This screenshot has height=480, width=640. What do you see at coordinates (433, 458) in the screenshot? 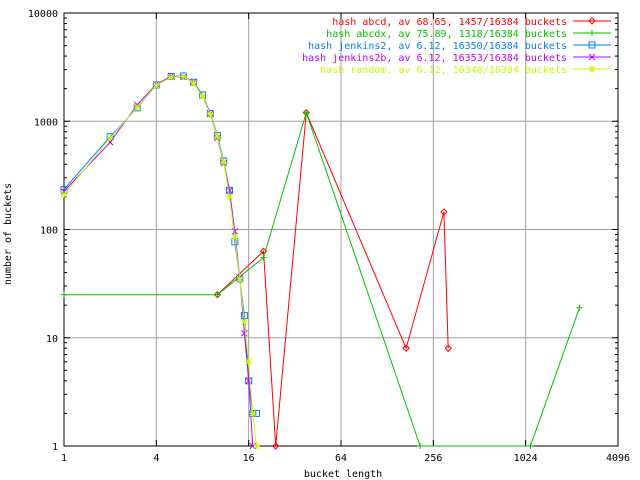
I see `x-tick-label: 256` at bounding box center [433, 458].